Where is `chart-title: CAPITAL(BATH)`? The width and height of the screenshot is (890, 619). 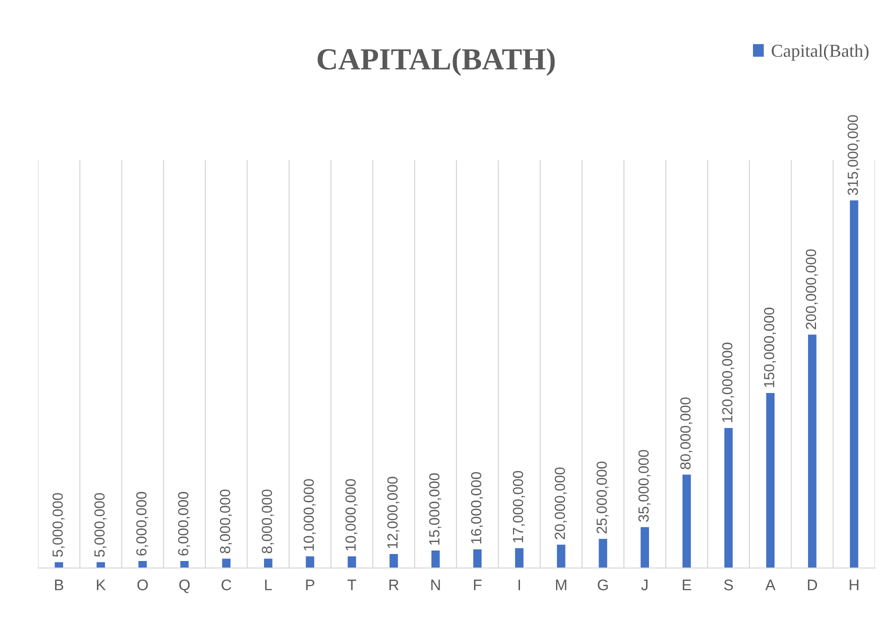 chart-title: CAPITAL(BATH) is located at coordinates (436, 62).